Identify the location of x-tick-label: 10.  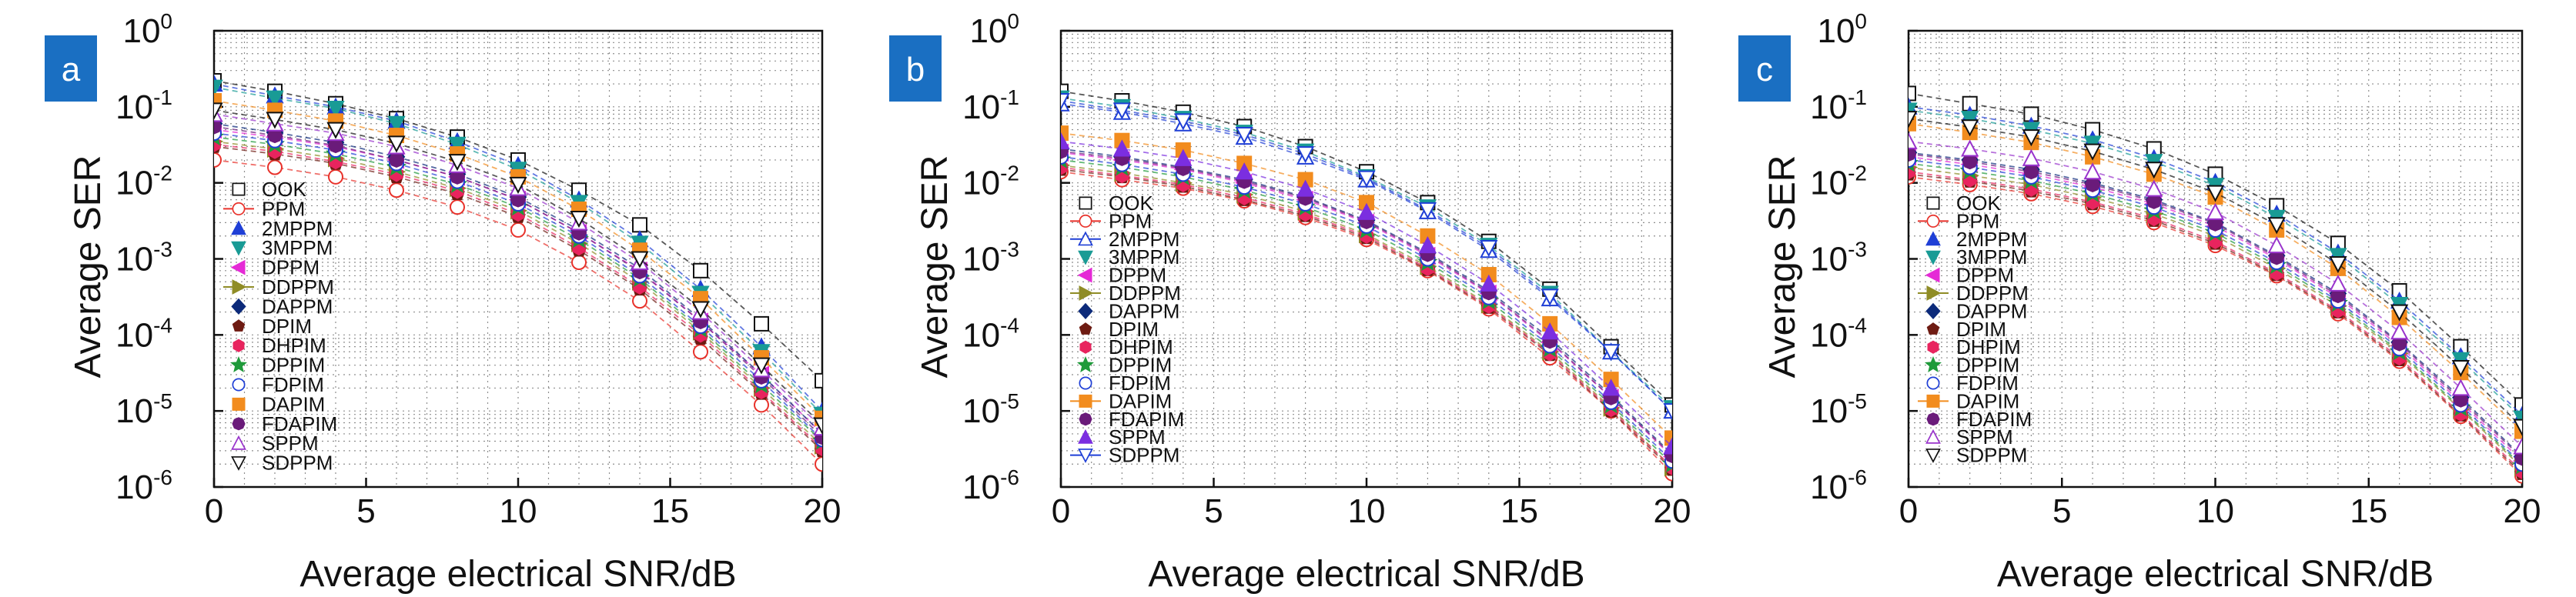
(519, 511).